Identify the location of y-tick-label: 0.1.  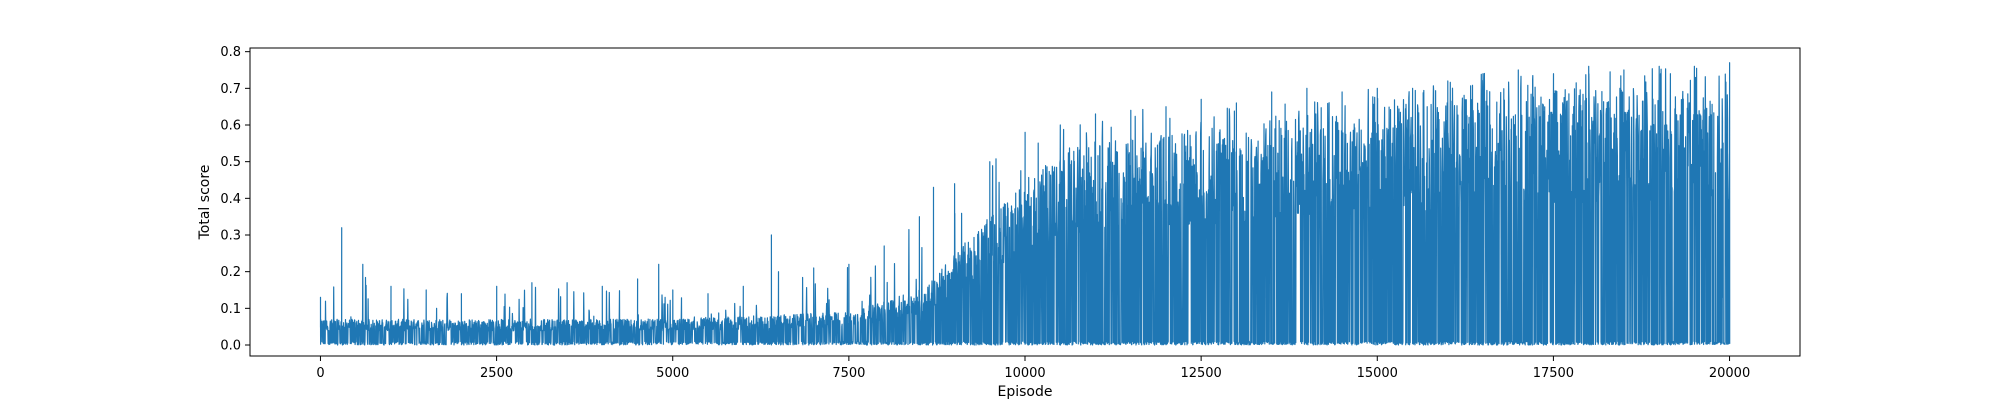
(230, 309).